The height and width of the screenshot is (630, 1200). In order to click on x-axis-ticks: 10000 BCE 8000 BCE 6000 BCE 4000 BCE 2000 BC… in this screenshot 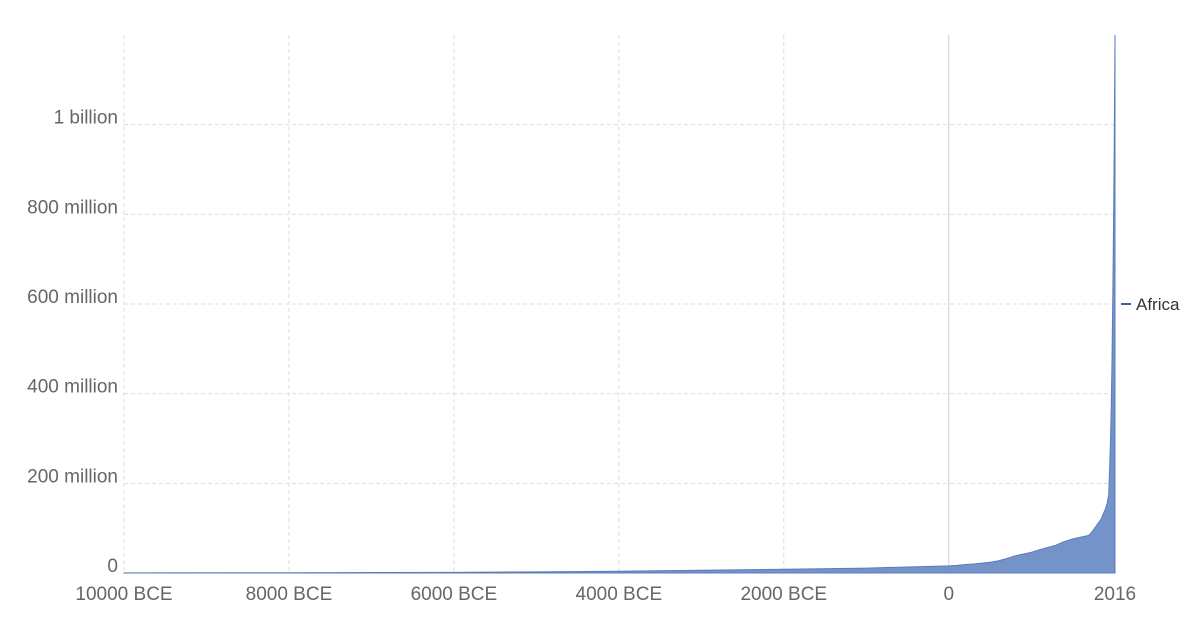, I will do `click(605, 594)`.